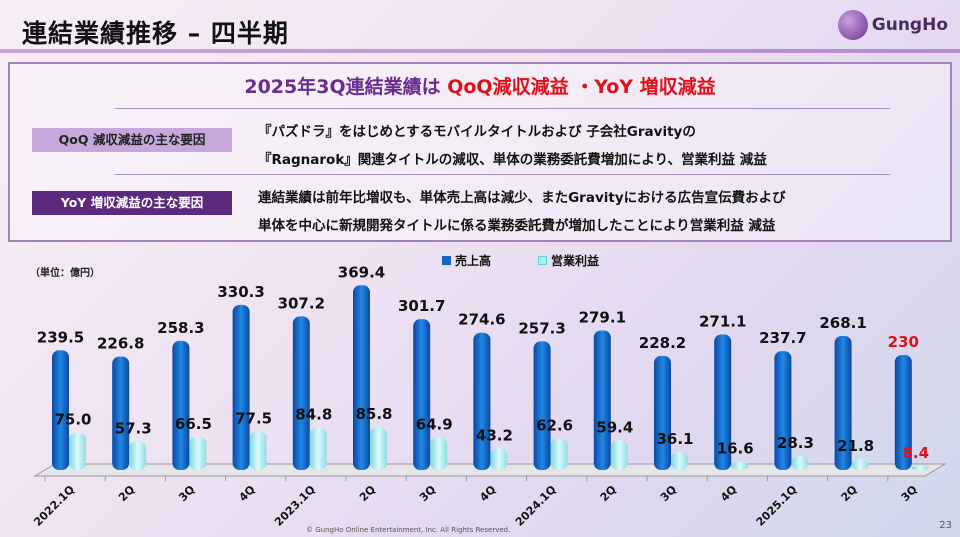 The image size is (960, 537). Describe the element at coordinates (735, 449) in the screenshot. I see `profit-label: 16.6` at that location.